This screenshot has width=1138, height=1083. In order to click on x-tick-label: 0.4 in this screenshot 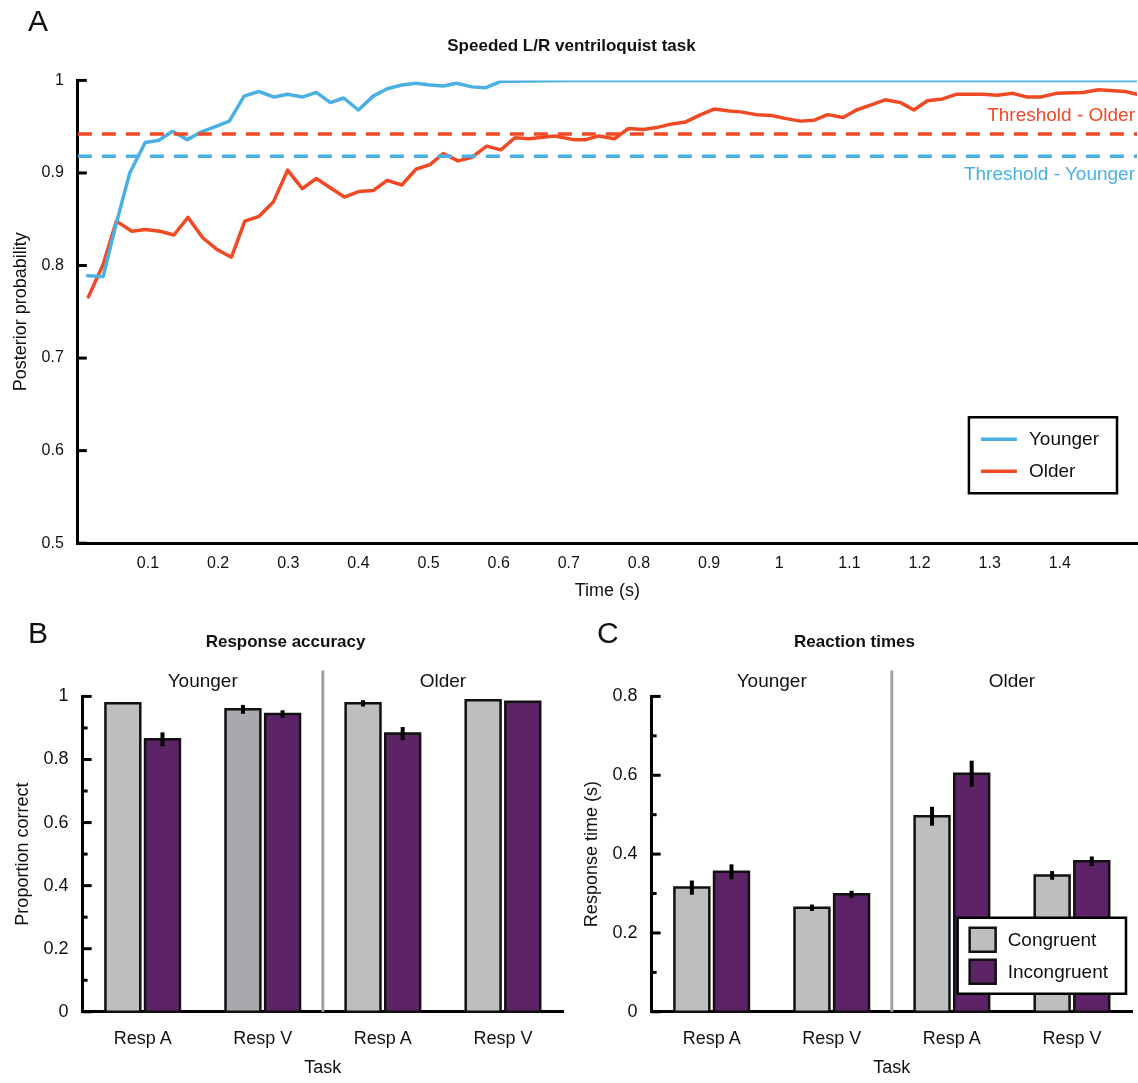, I will do `click(358, 563)`.